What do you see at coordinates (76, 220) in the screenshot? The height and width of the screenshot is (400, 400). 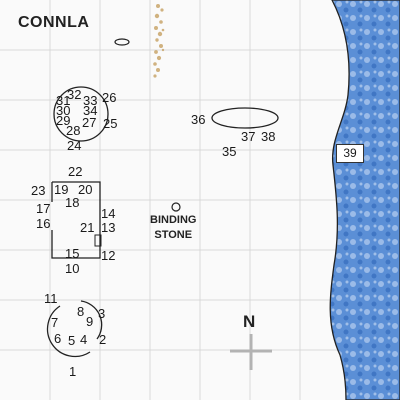 I see `rectangular-enclosure` at bounding box center [76, 220].